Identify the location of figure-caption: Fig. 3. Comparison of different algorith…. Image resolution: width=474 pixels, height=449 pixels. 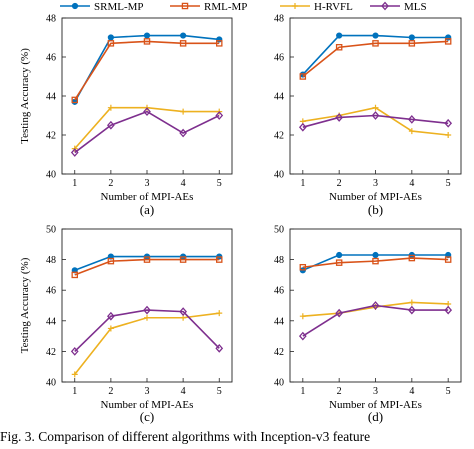
(185, 436).